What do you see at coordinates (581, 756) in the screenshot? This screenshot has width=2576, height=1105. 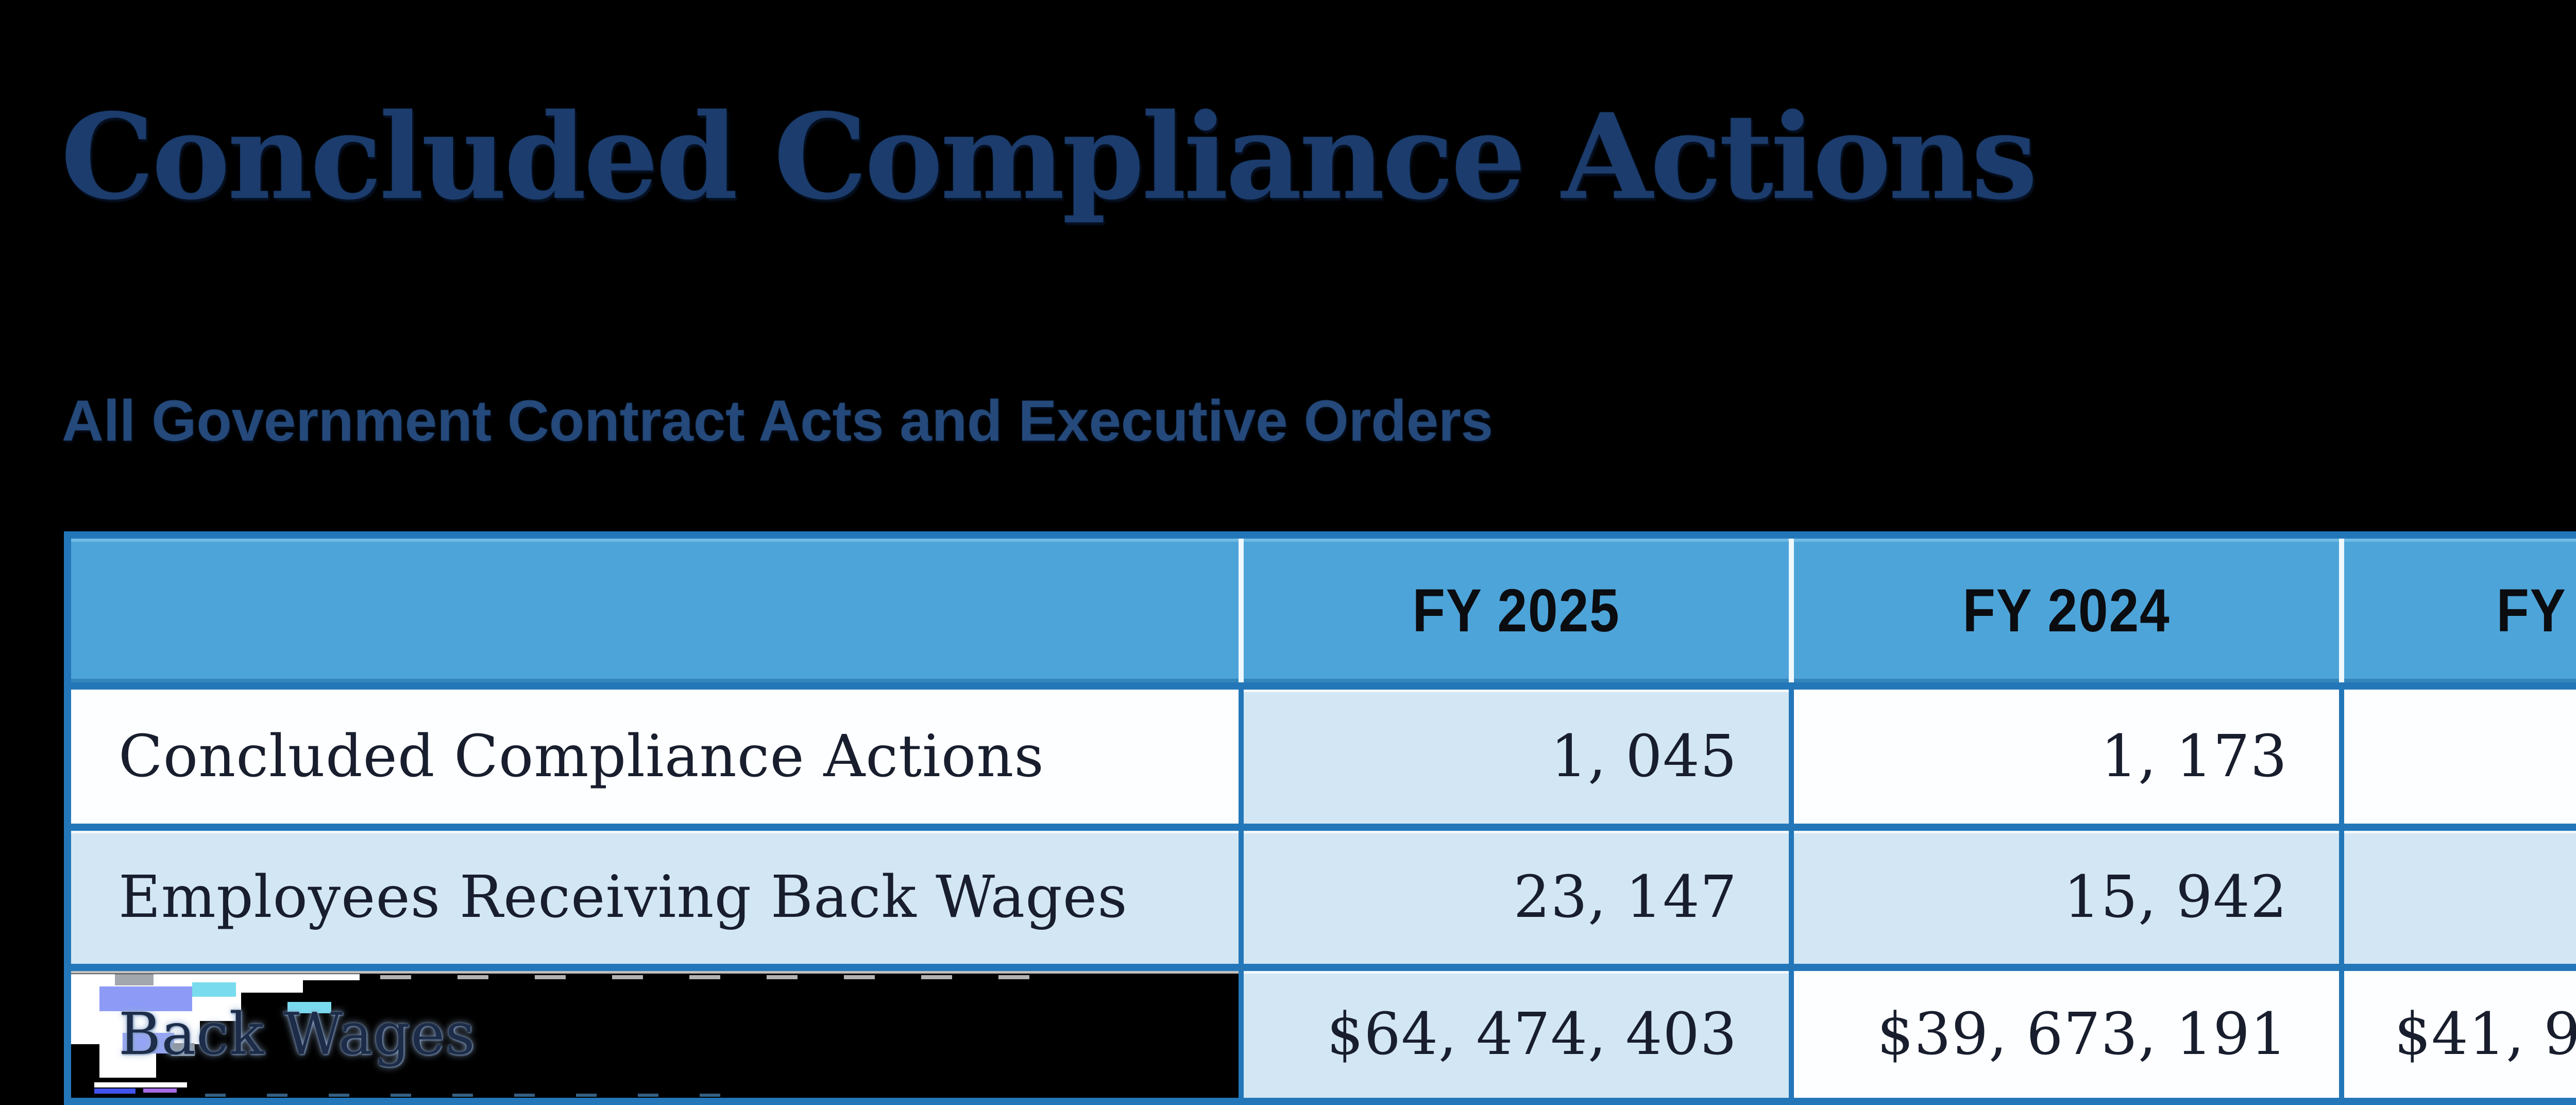 I see `row-label-text: Concluded Compliance Actions` at bounding box center [581, 756].